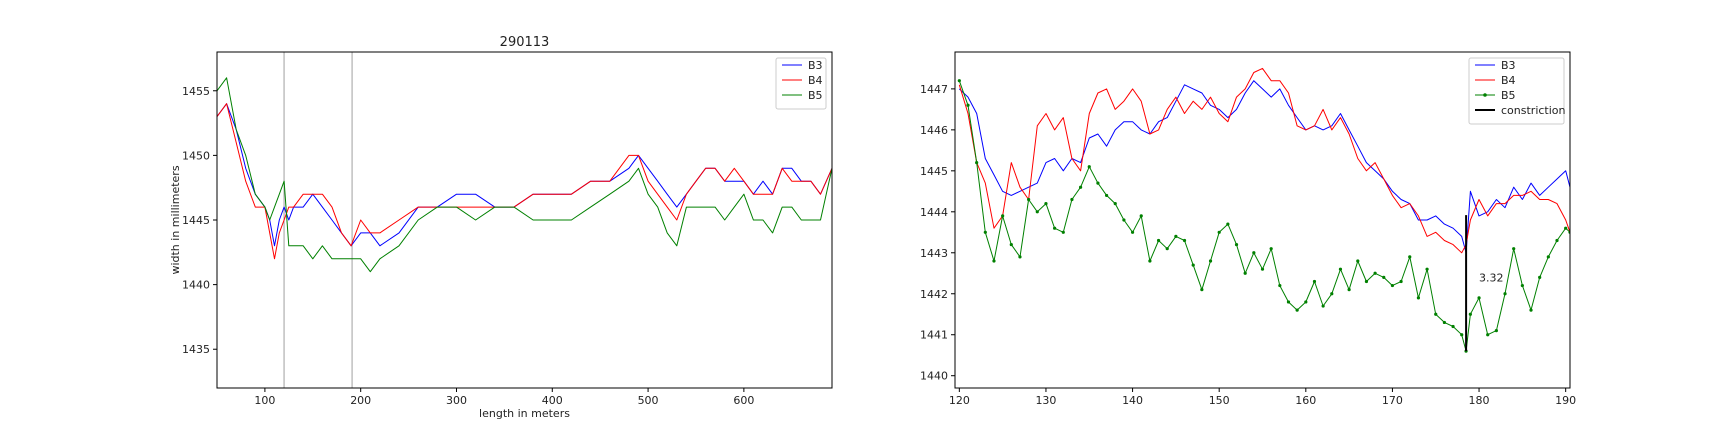  What do you see at coordinates (175, 219) in the screenshot?
I see `left-y-axis-label: width in millimeters` at bounding box center [175, 219].